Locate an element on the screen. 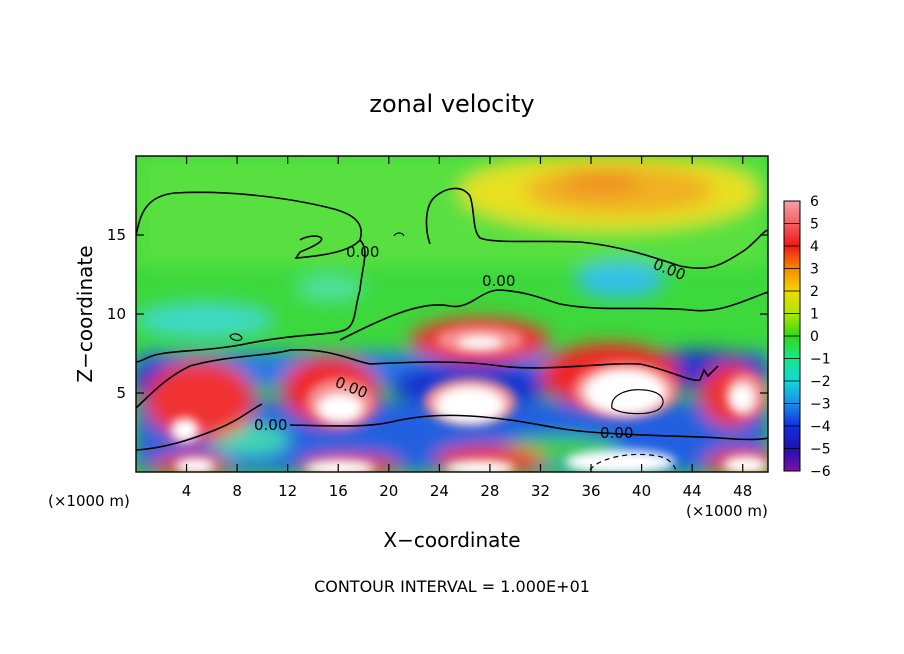 This screenshot has height=654, width=904. x-tick-label: 48 is located at coordinates (742, 491).